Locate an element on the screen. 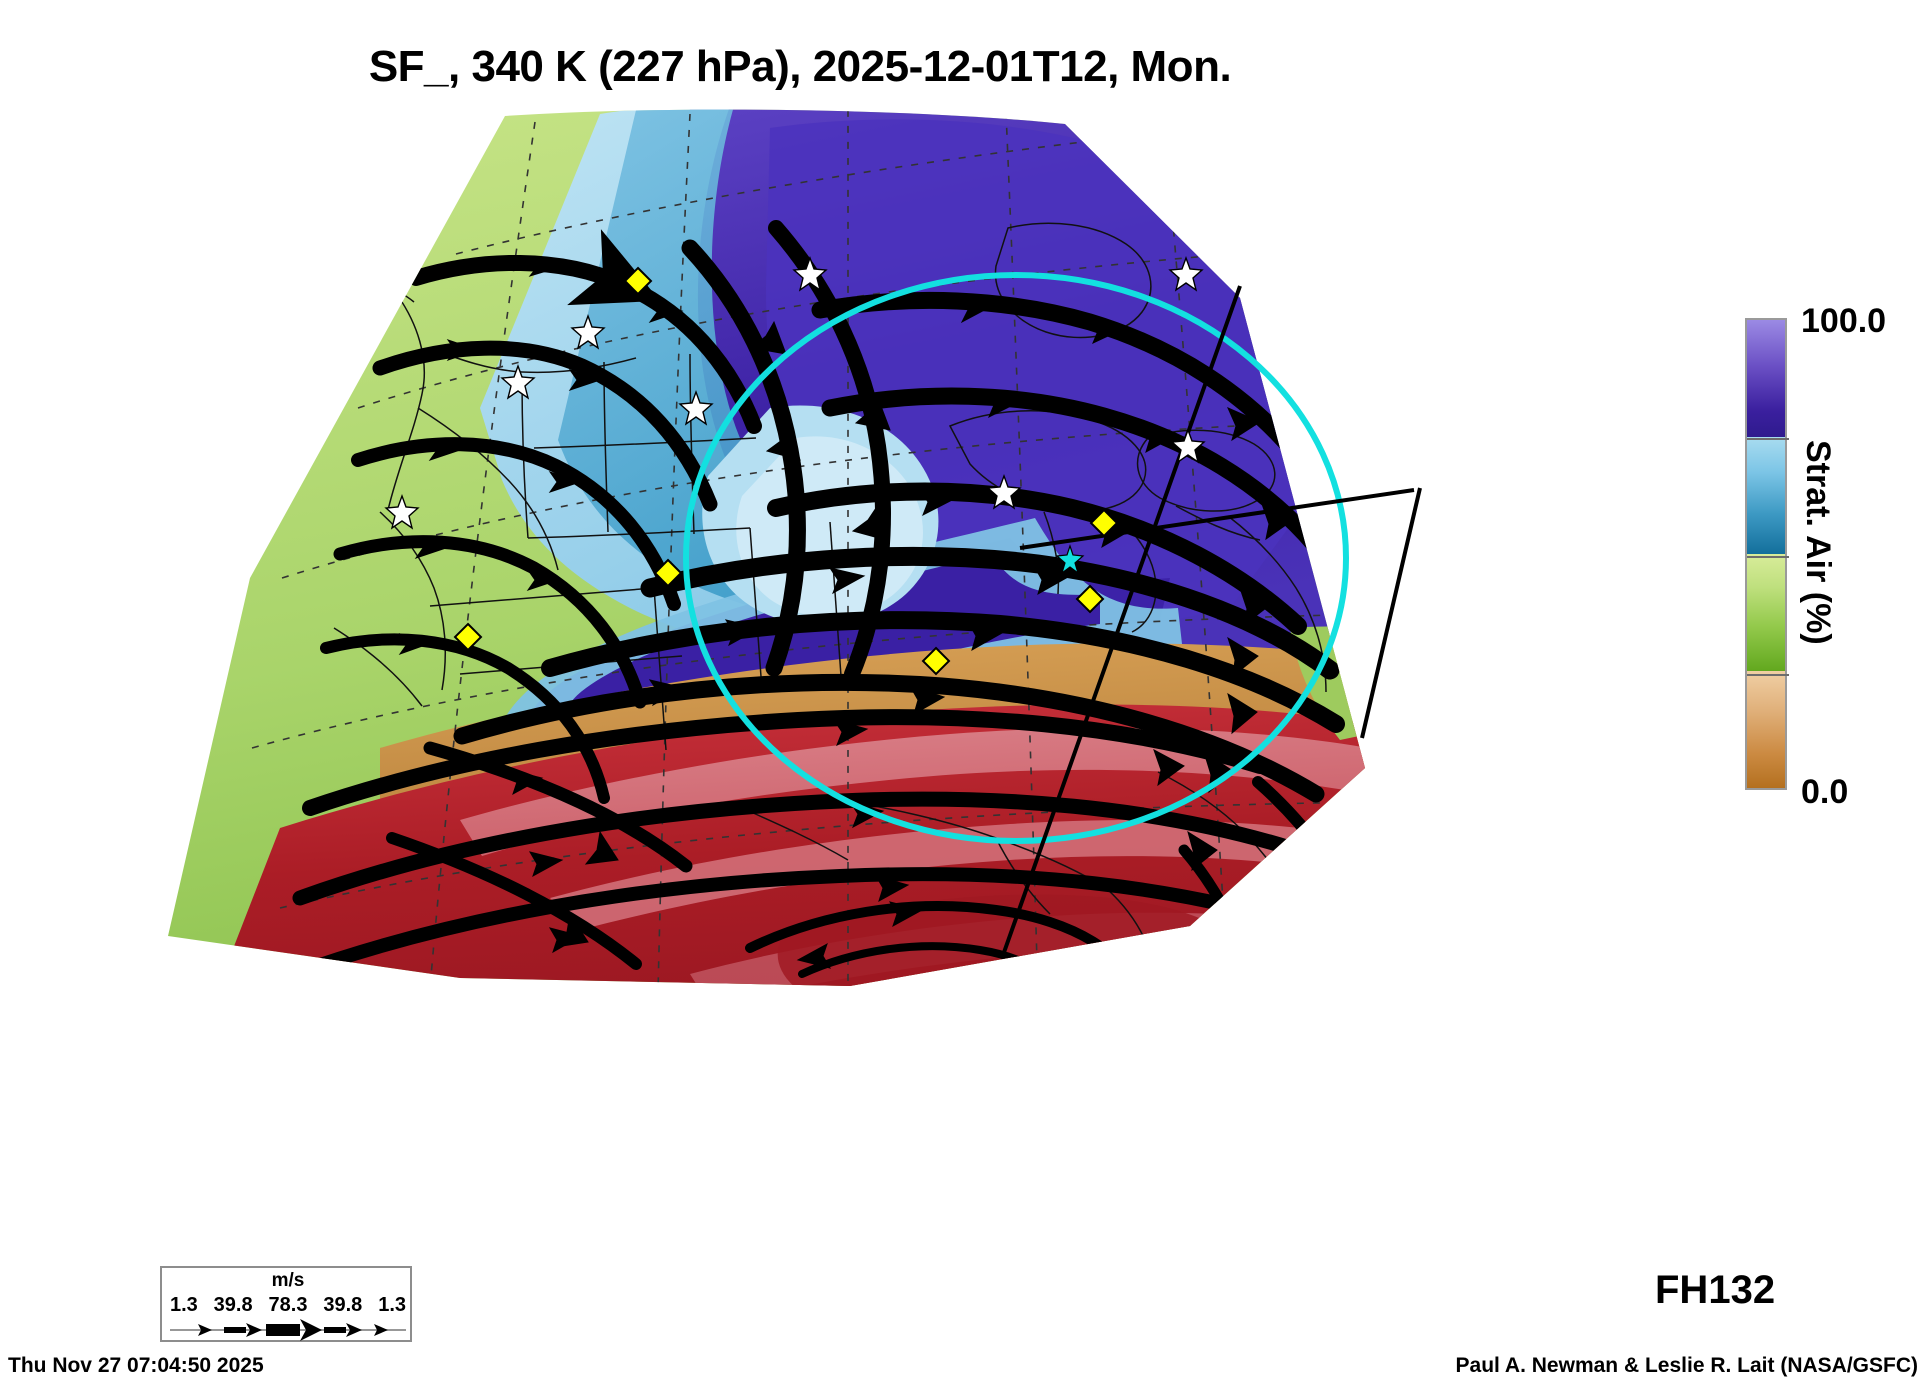  colorbar-segment-blue is located at coordinates (1766, 495).